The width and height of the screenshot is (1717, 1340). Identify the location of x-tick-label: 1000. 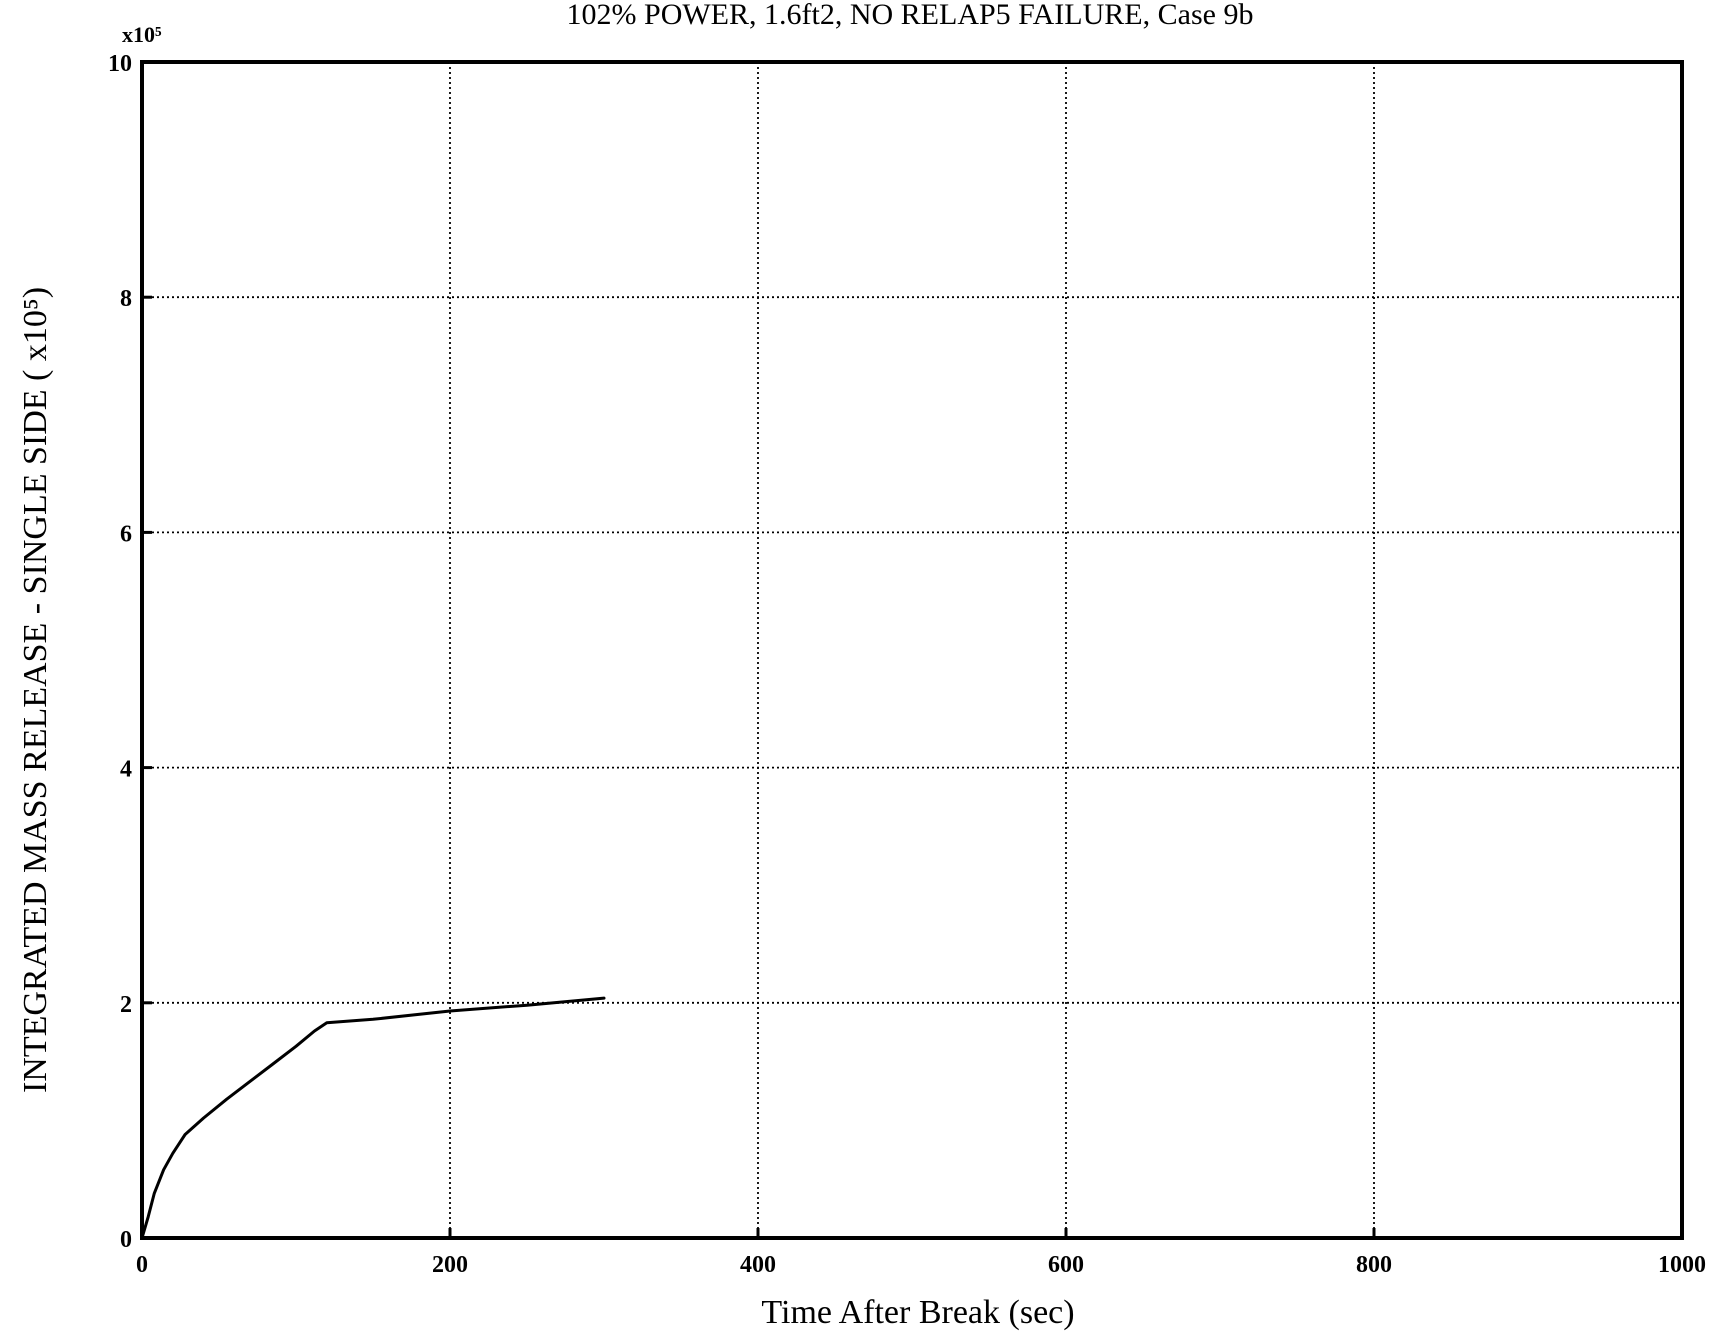
(1682, 1265).